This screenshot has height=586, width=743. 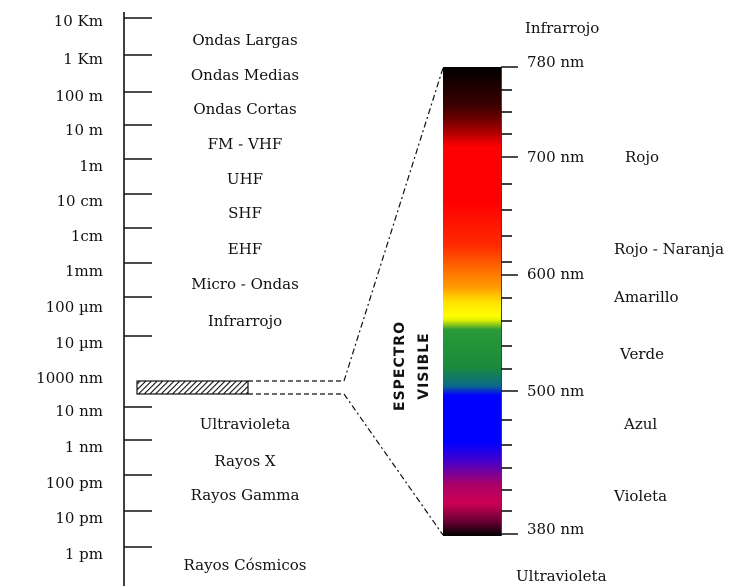 I want to click on nm-tick-label: 380 nm, so click(x=556, y=529).